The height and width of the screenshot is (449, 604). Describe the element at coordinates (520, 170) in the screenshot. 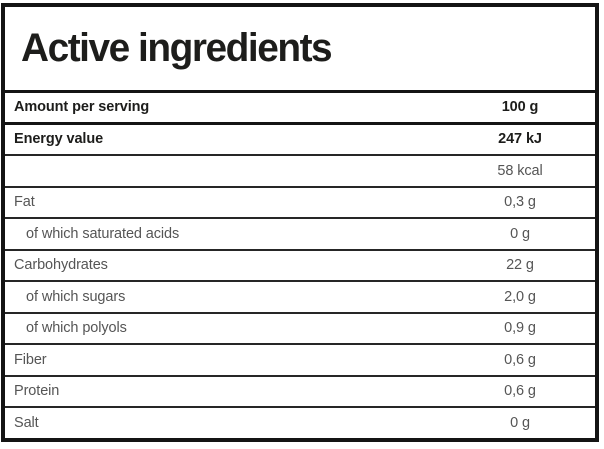

I see `row-value: 58 kcal` at that location.